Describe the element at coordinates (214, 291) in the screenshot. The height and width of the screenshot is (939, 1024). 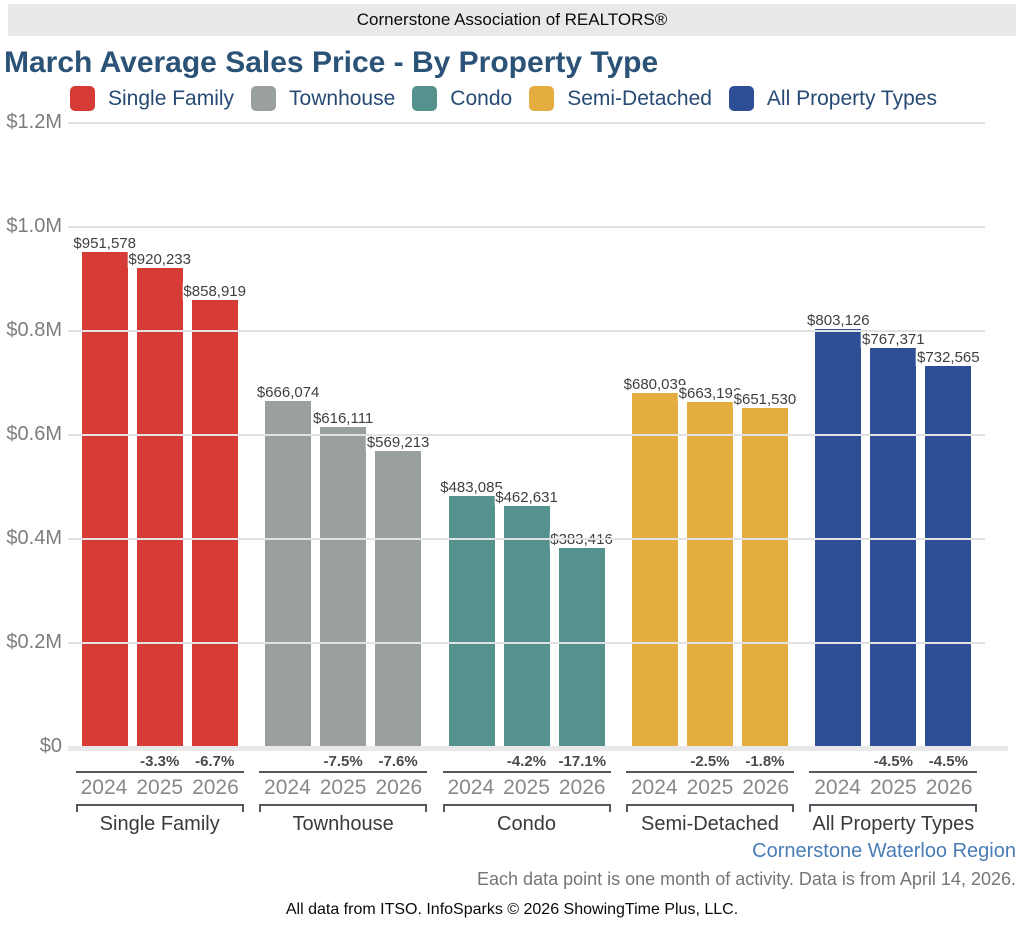
I see `bar-value-label: $858,919` at that location.